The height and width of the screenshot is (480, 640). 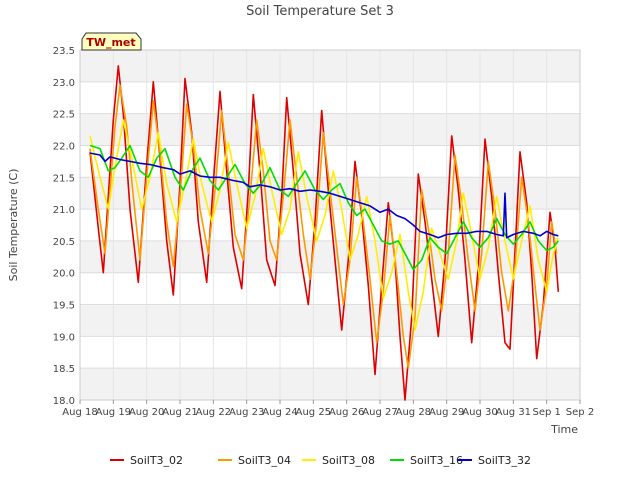 What do you see at coordinates (64, 146) in the screenshot?
I see `y-tick-label: 22.0` at bounding box center [64, 146].